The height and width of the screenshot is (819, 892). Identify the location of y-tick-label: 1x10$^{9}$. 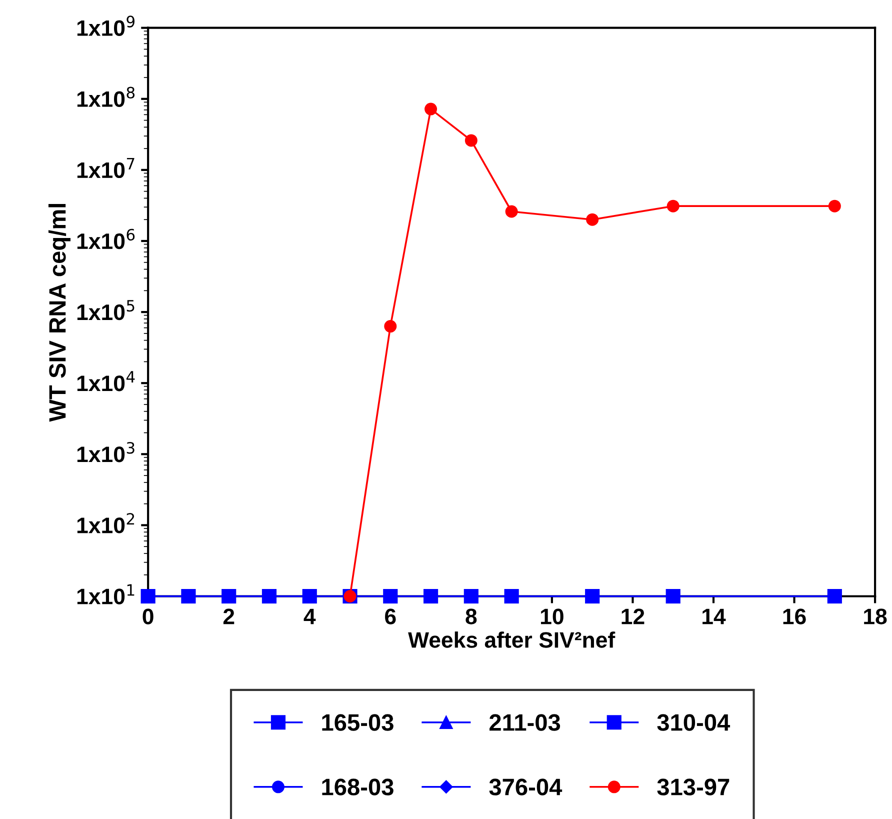
(105, 26).